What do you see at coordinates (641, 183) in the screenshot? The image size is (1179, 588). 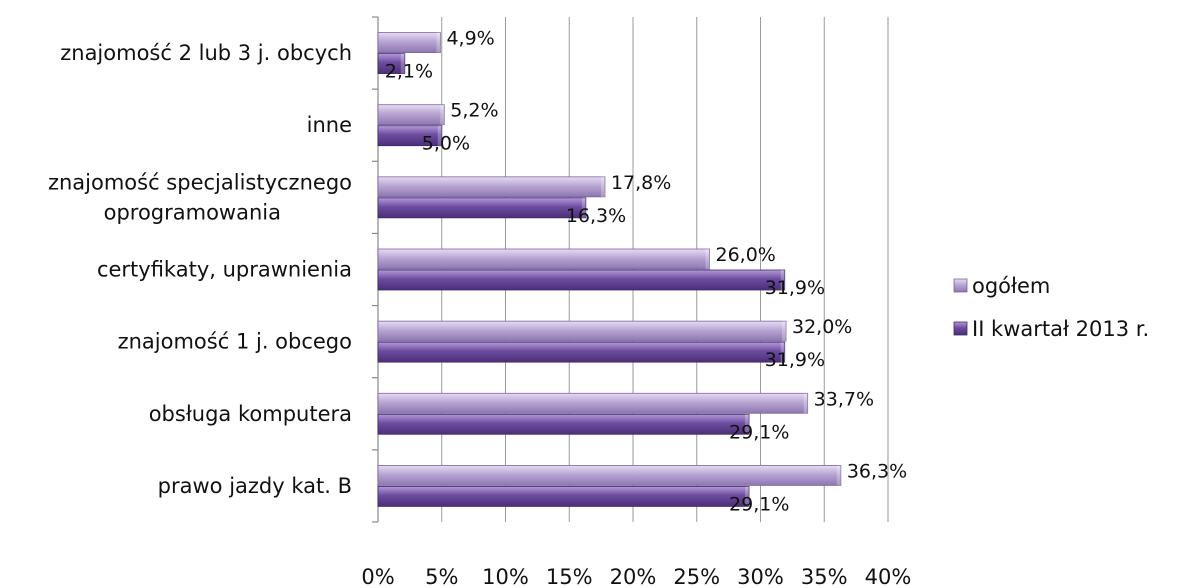 I see `data-label-ogolem-znajomosc-specjalistycznego-oprogramowania: 17,8%` at bounding box center [641, 183].